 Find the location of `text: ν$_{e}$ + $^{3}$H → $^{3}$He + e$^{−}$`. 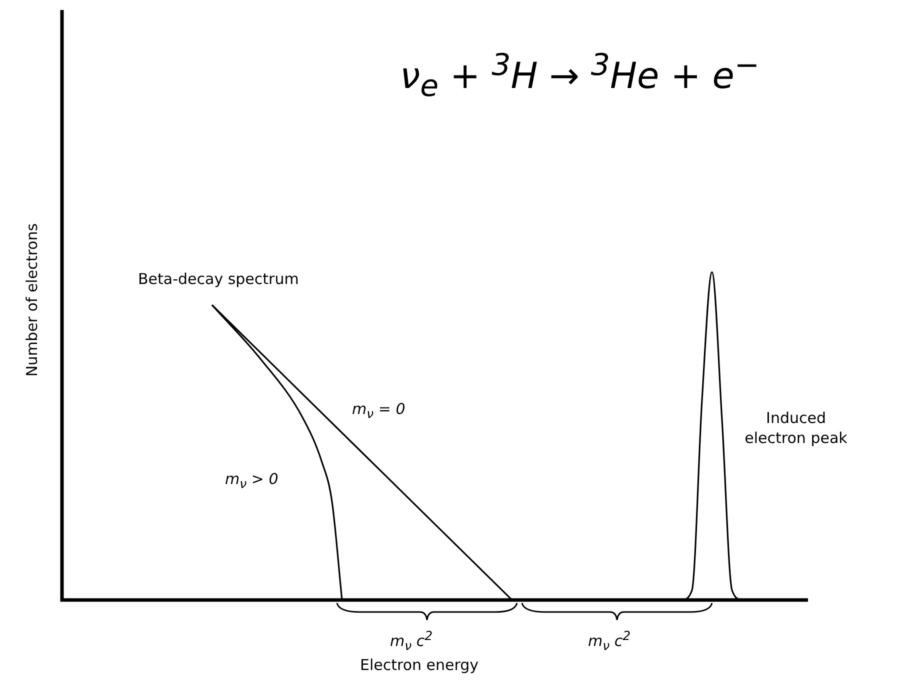

text: ν$_{e}$ + $^{3}$H → $^{3}$He + e$^{−}$ is located at coordinates (580, 76).